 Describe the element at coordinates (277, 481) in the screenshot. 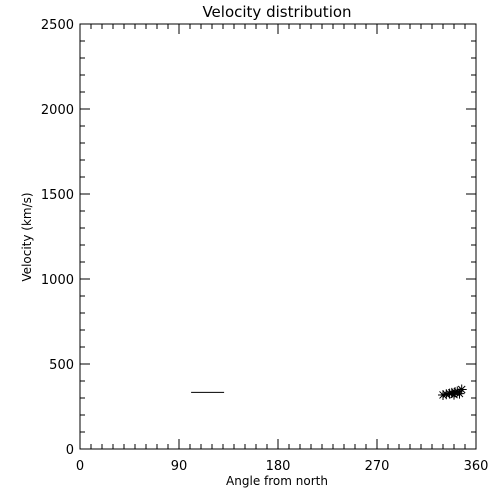

I see `x-axis-label: Angle from north` at that location.